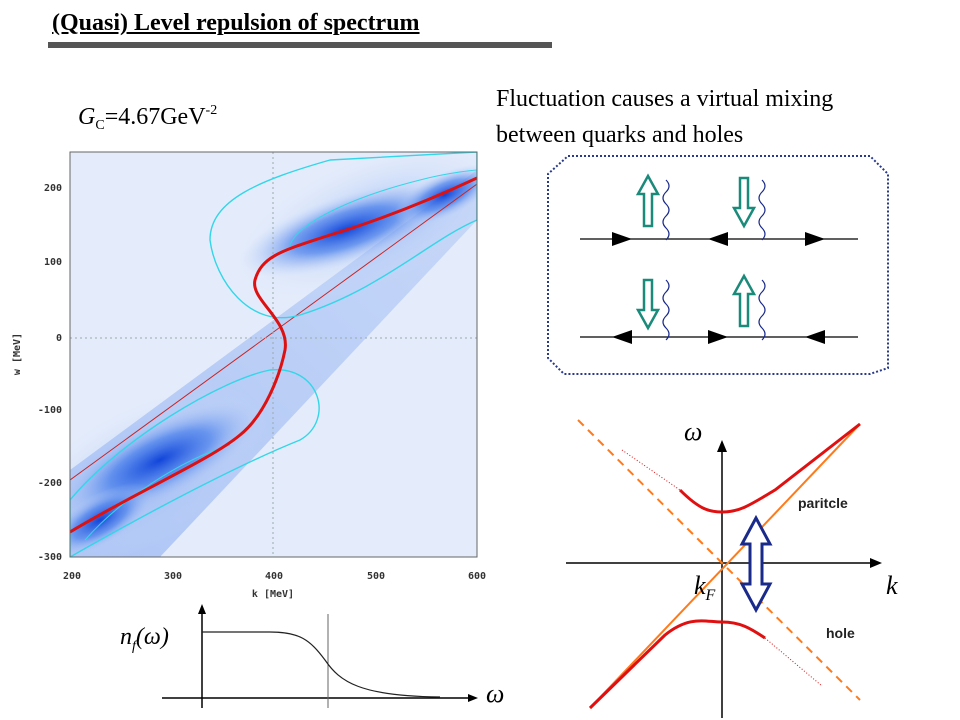 This screenshot has height=720, width=960. What do you see at coordinates (376, 576) in the screenshot?
I see `x-tick-label: 500` at bounding box center [376, 576].